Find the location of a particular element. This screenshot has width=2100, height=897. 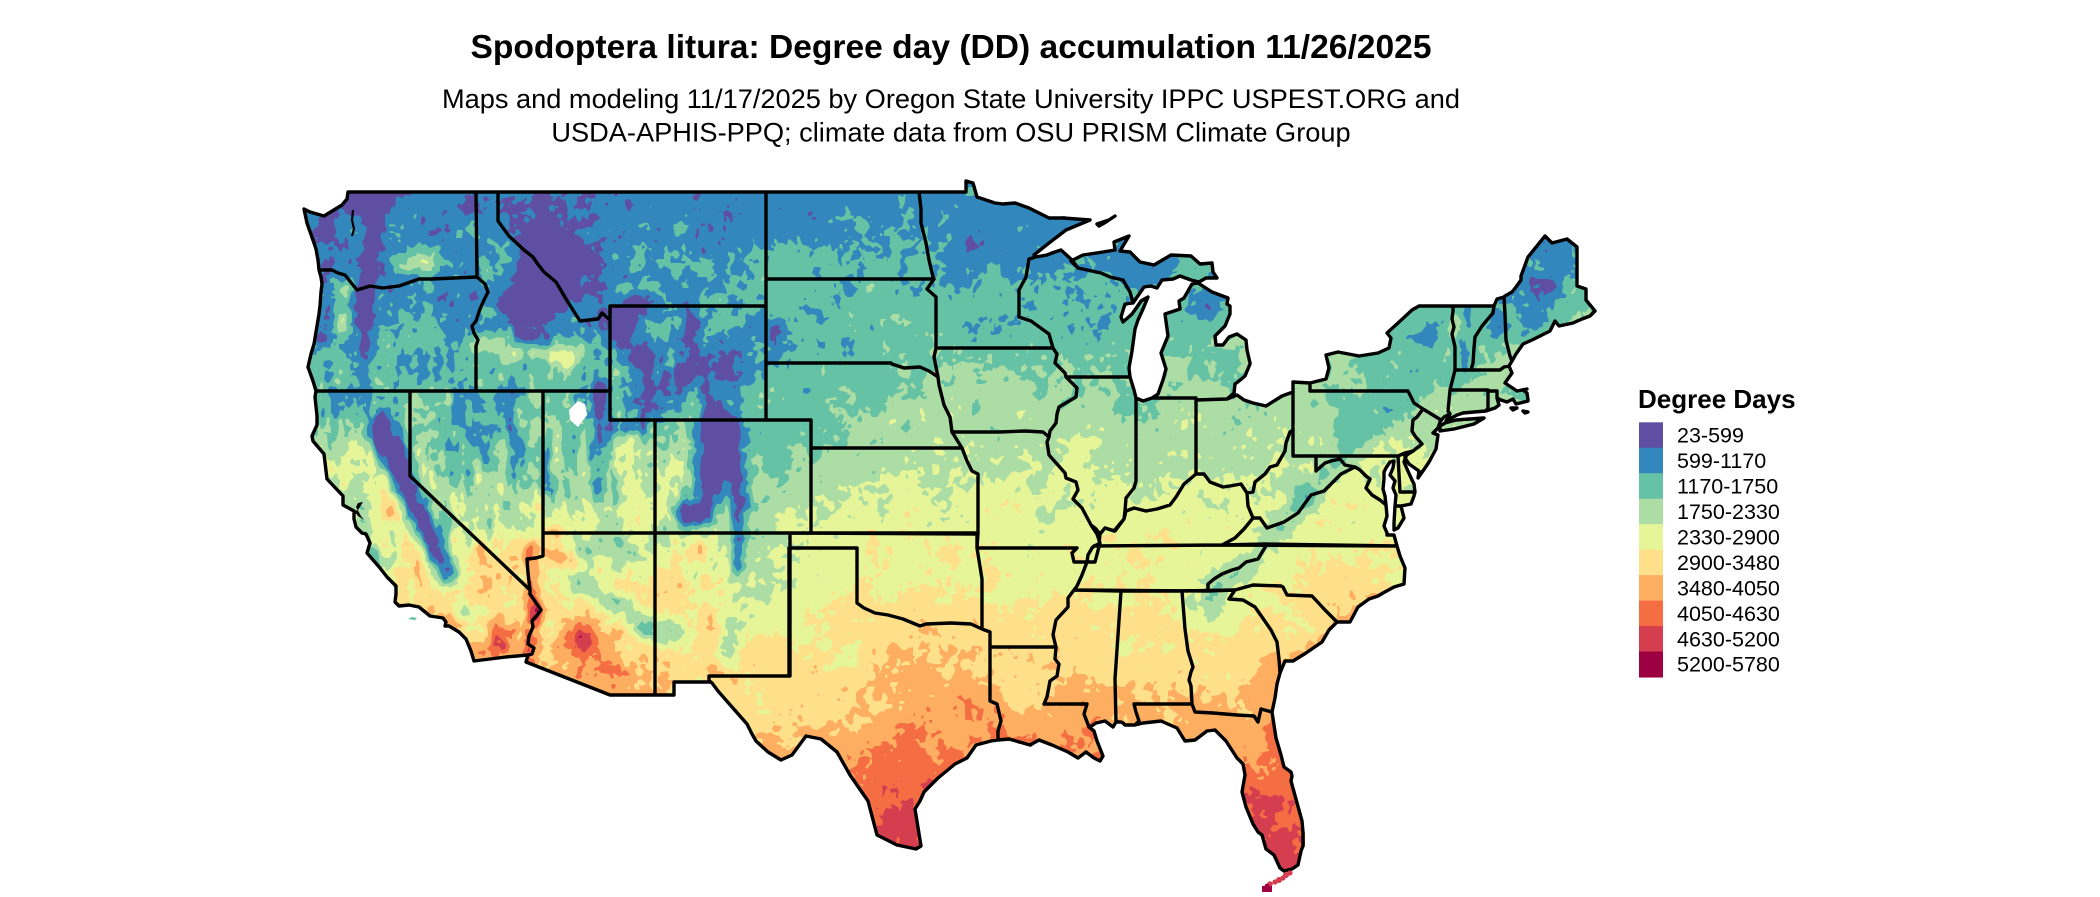

svg-text: 4050-4630 is located at coordinates (1728, 614).